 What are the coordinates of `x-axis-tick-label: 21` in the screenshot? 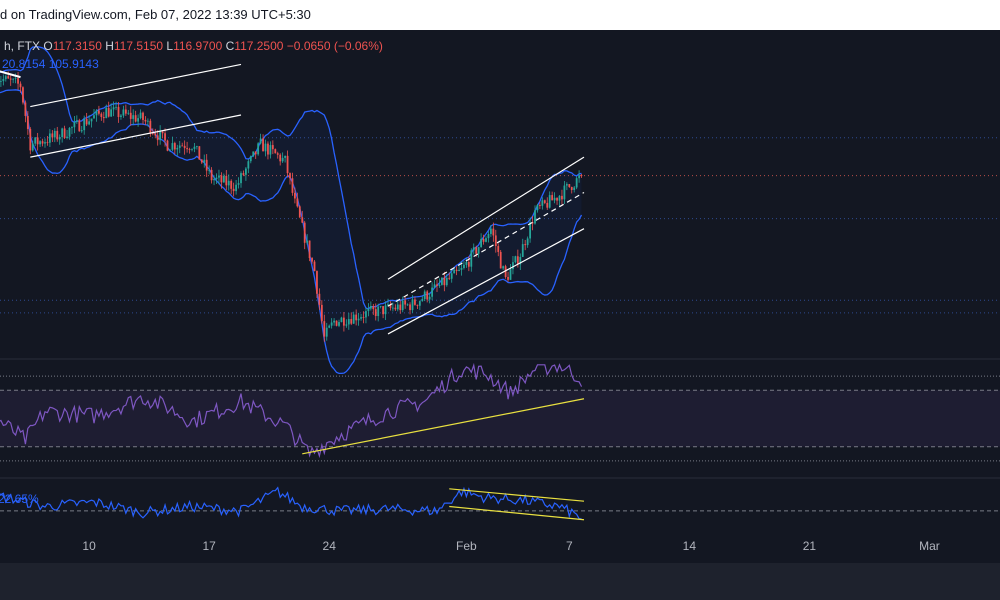 It's located at (810, 546).